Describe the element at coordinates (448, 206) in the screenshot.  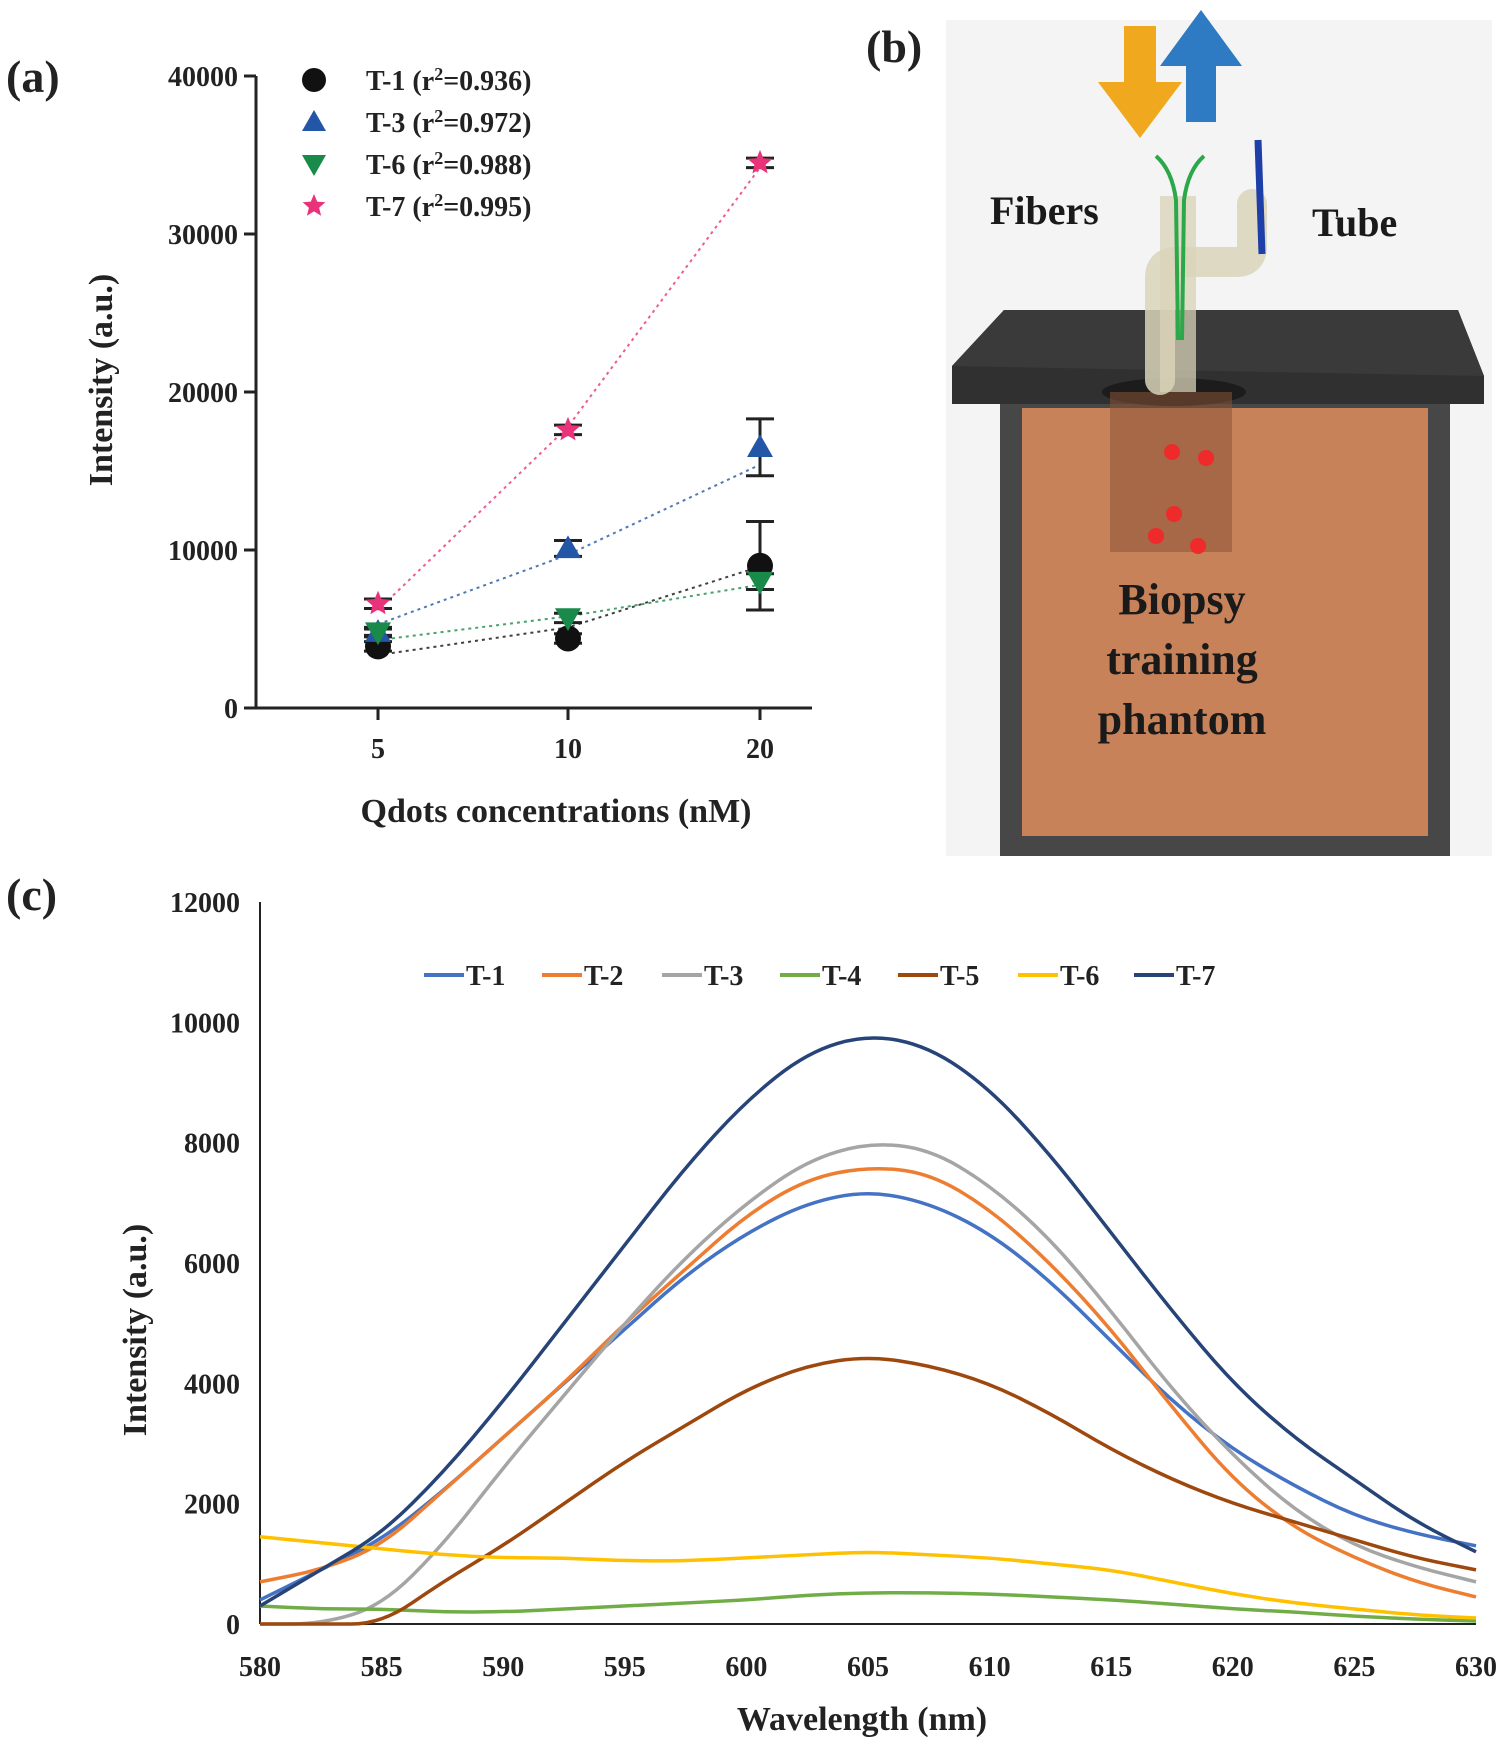
I see `legend-label-t-7: T-7 (r2=0.995)` at that location.